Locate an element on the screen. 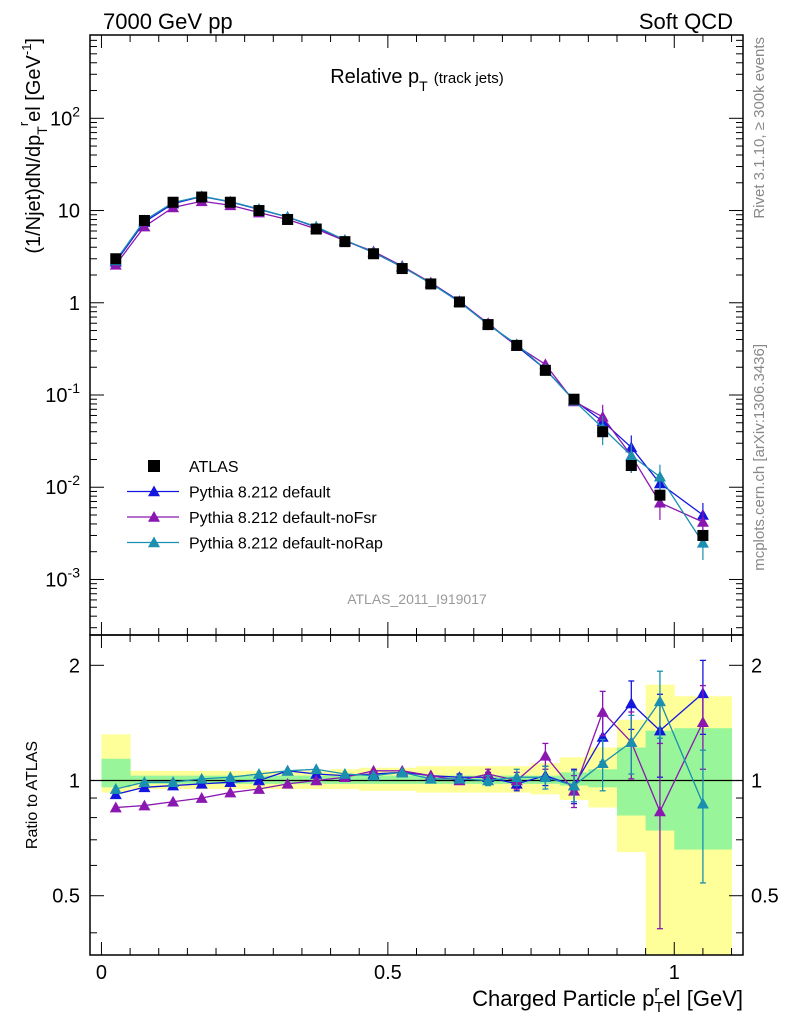 The image size is (786, 1024). ratio-y-tick-label-right: 1 is located at coordinates (756, 782).